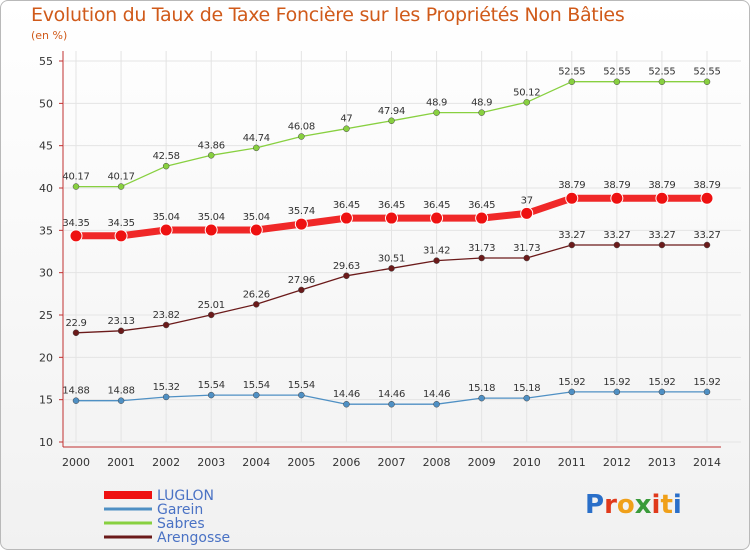 This screenshot has width=750, height=550. What do you see at coordinates (46, 273) in the screenshot?
I see `y-tick-label: 30` at bounding box center [46, 273].